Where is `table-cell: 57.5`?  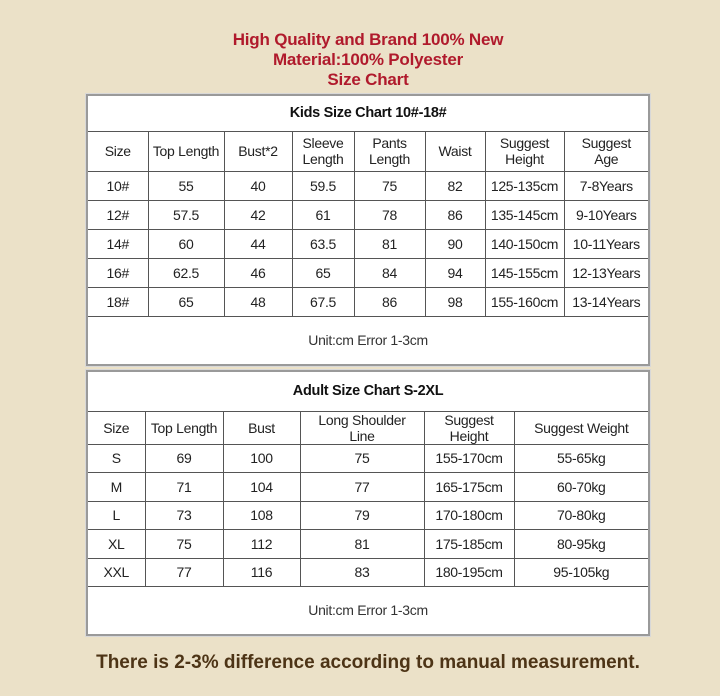
table-cell: 57.5 is located at coordinates (186, 214).